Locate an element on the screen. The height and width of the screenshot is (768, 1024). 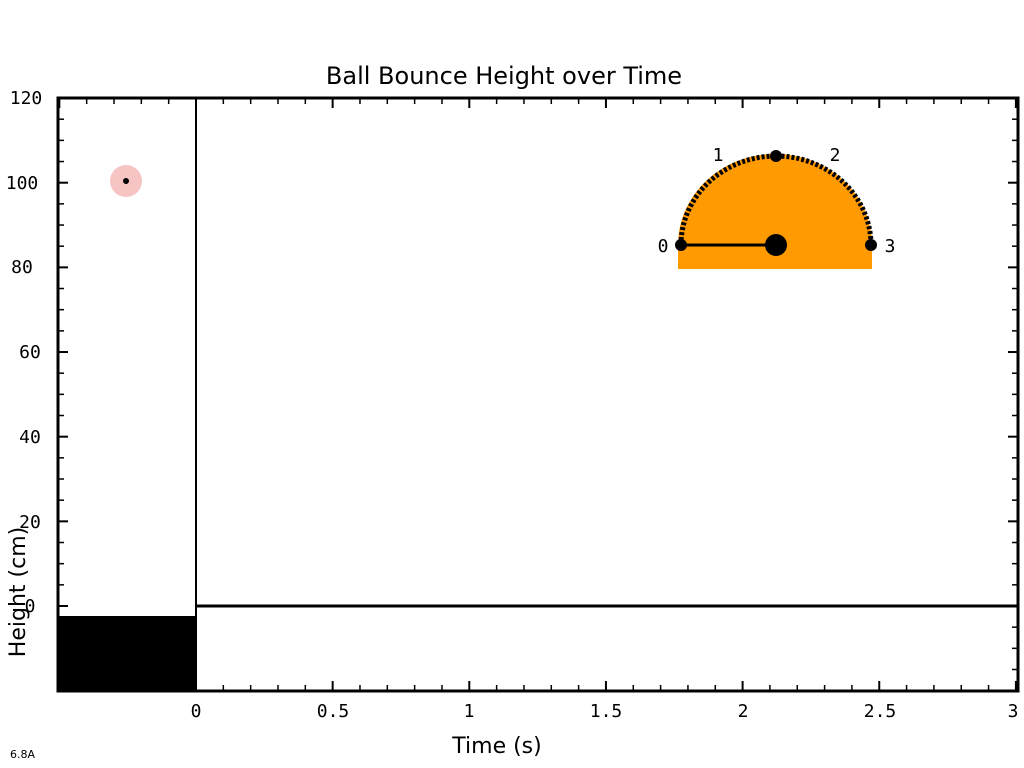
protractor-arc is located at coordinates (776, 199).